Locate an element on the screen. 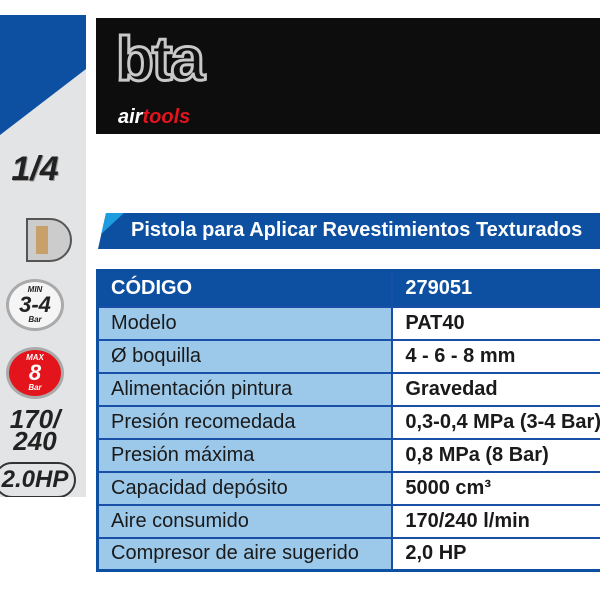  table-header-row: CÓDIGO 279051 is located at coordinates (348, 288).